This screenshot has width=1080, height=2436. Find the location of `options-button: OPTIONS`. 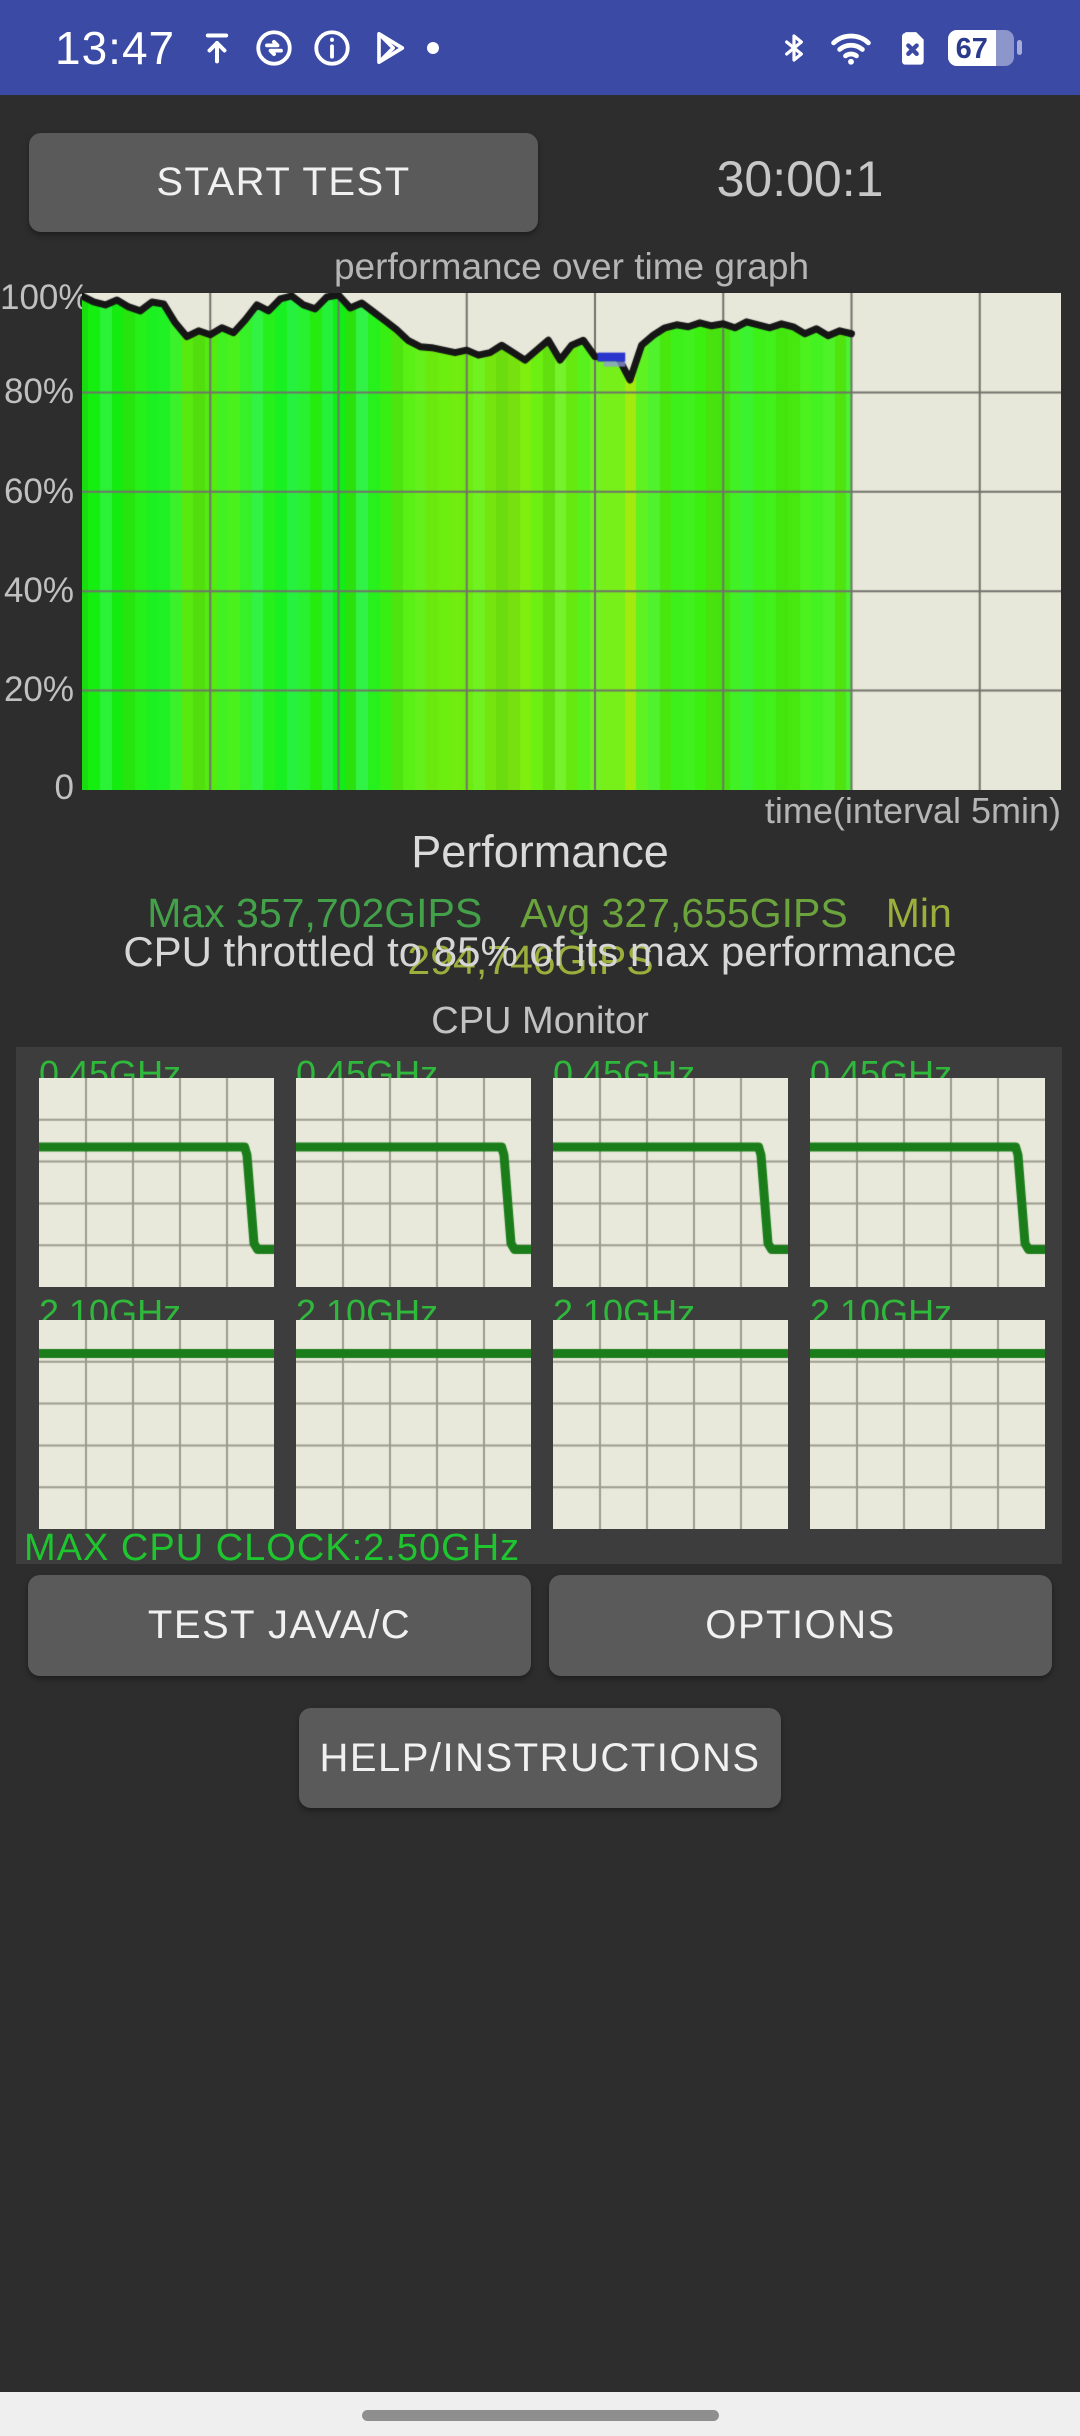

options-button: OPTIONS is located at coordinates (800, 1625).